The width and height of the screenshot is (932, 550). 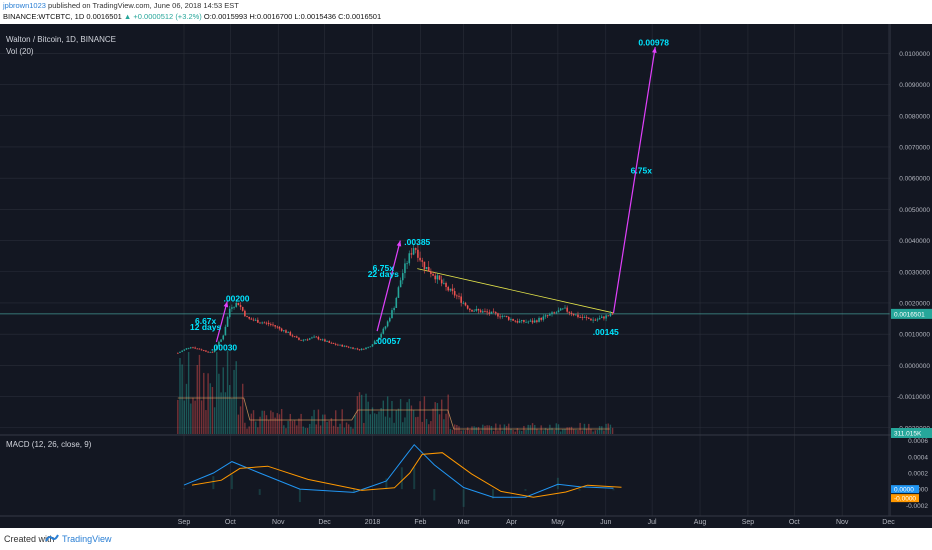 I want to click on volume-legend: Vol (20), so click(x=20, y=51).